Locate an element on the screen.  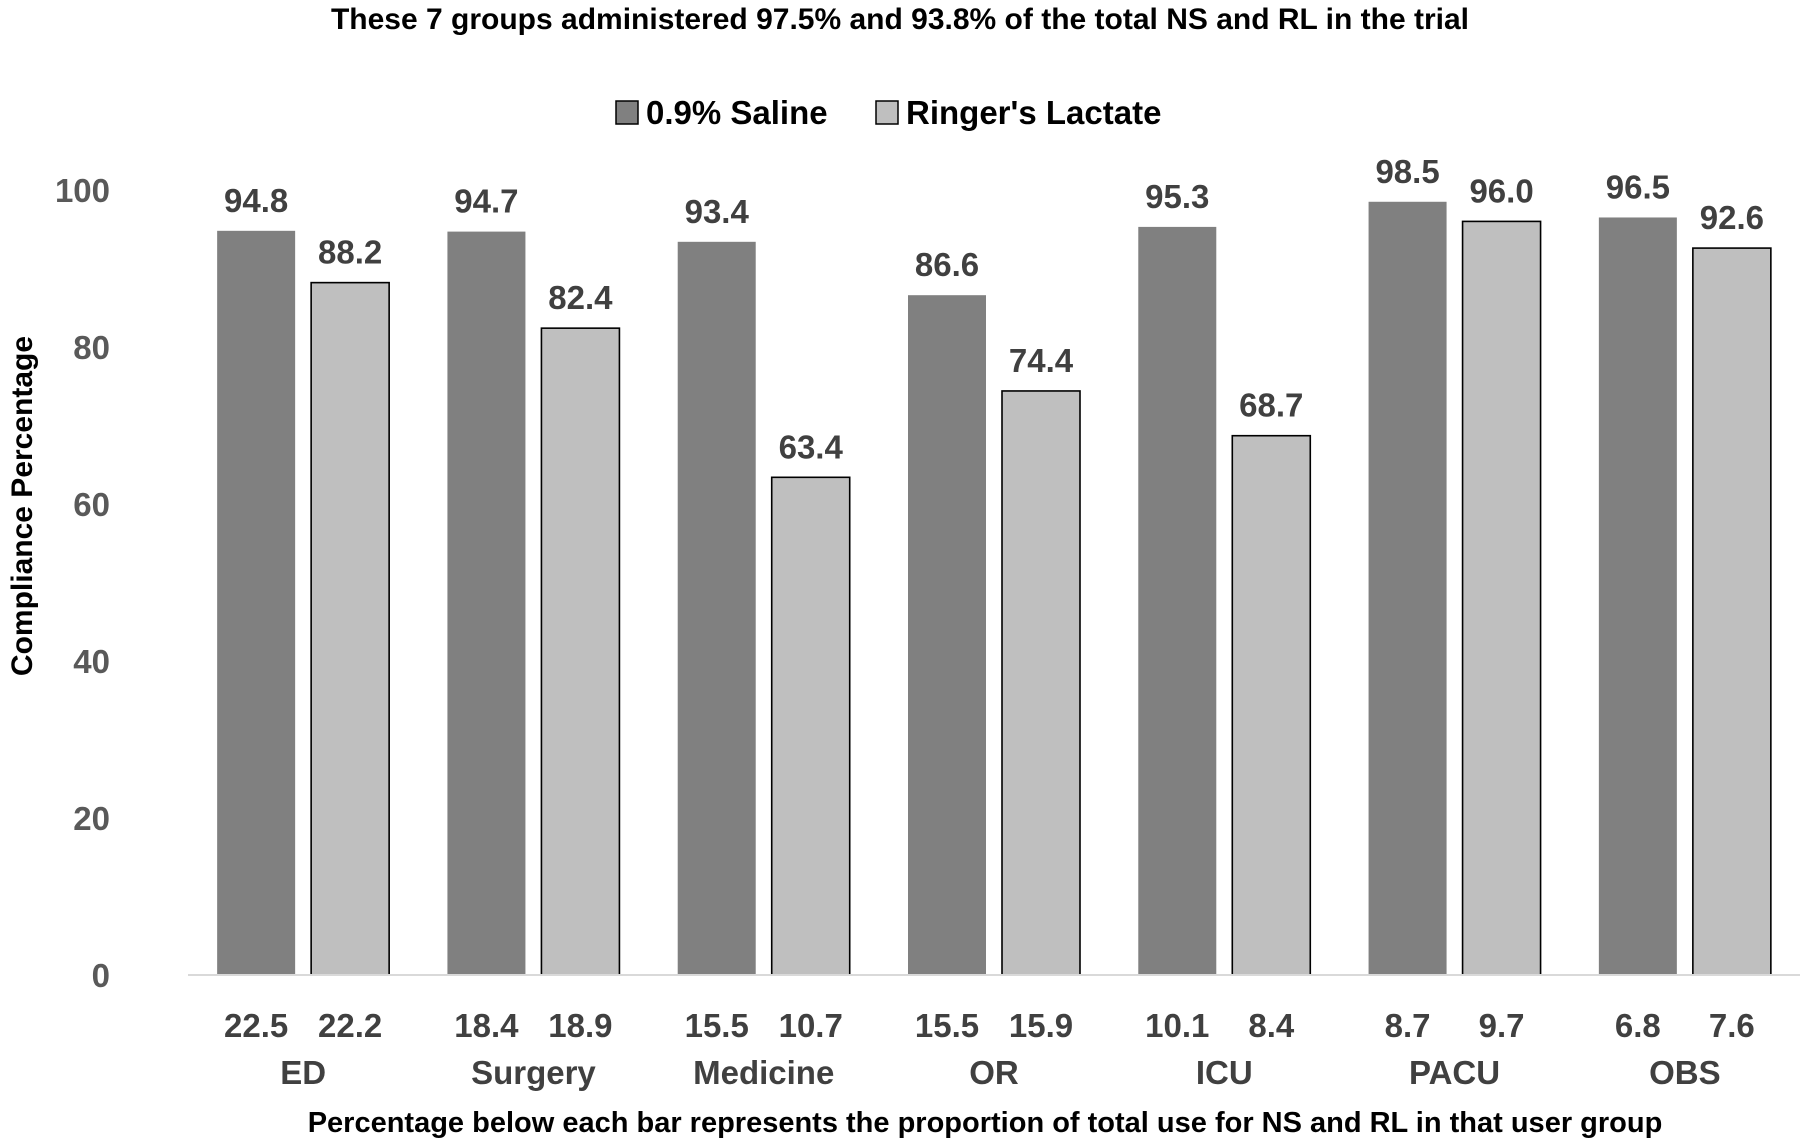
y-tick-label: 80 is located at coordinates (91, 347).